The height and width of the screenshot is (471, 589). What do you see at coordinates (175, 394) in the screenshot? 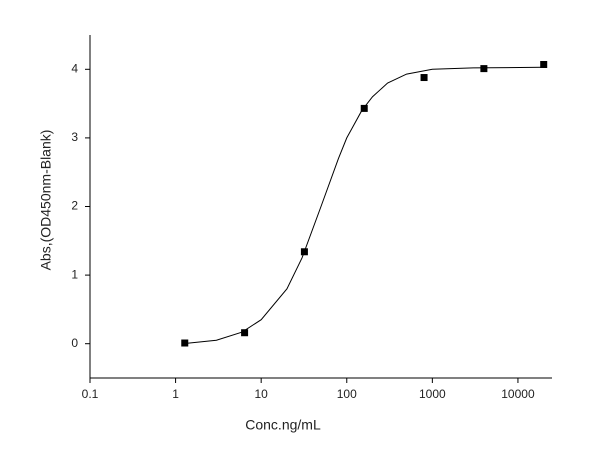
I see `x-tick-label: 1` at bounding box center [175, 394].